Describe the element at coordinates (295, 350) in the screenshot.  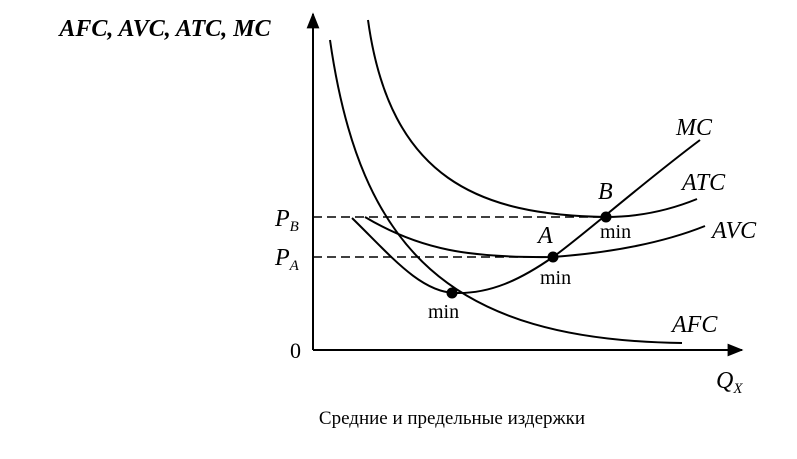
I see `origin-label: 0` at that location.